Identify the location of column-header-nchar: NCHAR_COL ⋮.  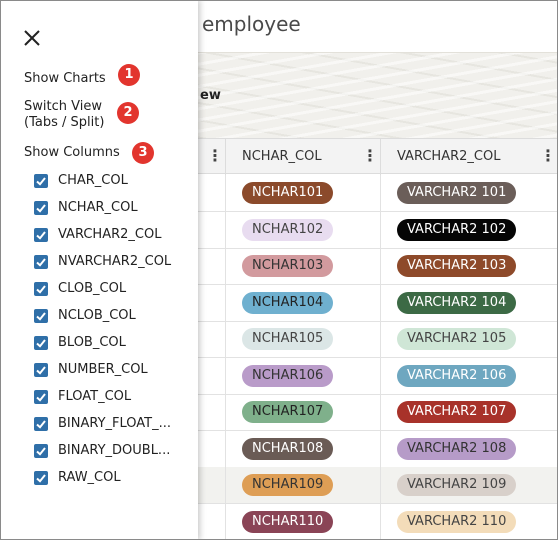
(303, 157).